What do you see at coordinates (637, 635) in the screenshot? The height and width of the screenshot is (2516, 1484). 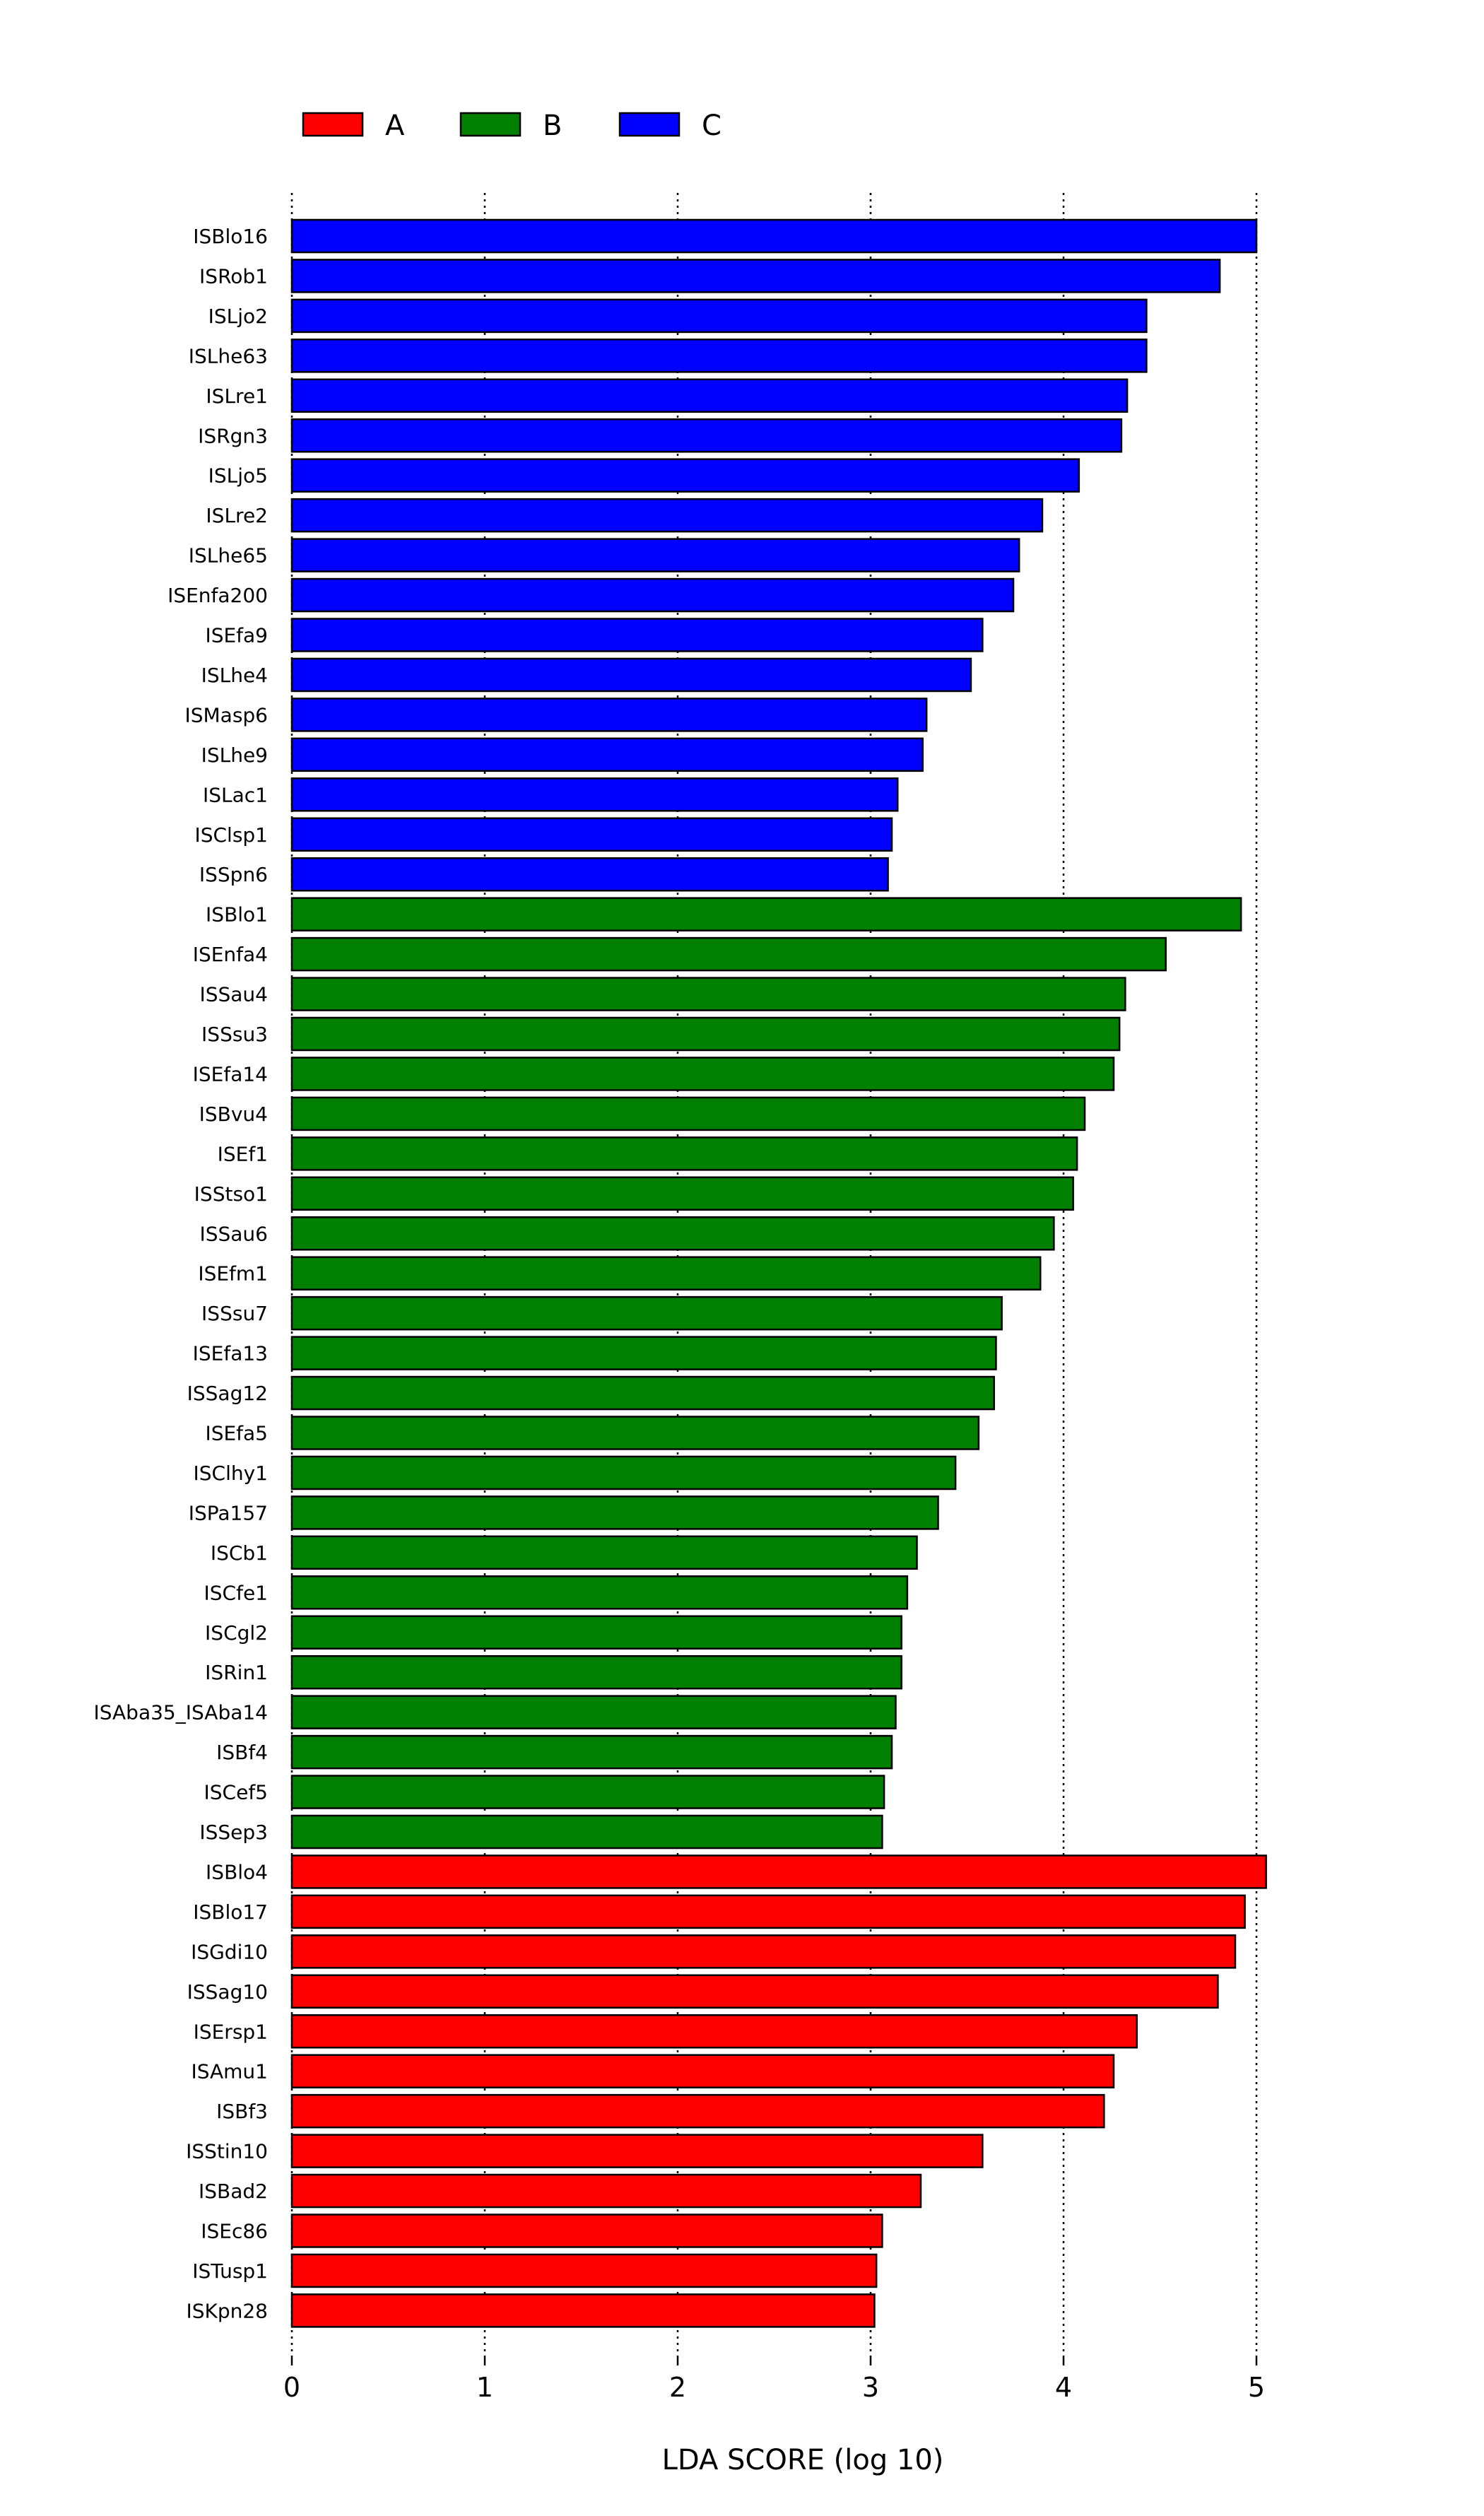 I see `bar-ISEfa9` at bounding box center [637, 635].